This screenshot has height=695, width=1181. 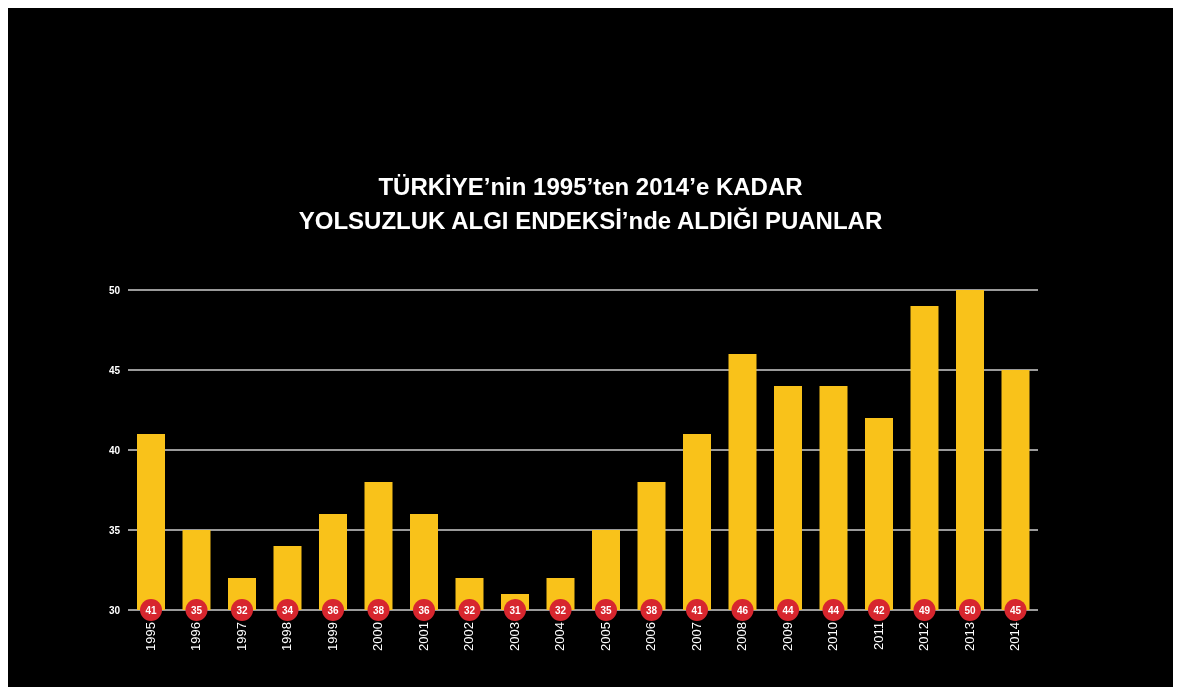 What do you see at coordinates (287, 636) in the screenshot?
I see `x-tick-label: 1998` at bounding box center [287, 636].